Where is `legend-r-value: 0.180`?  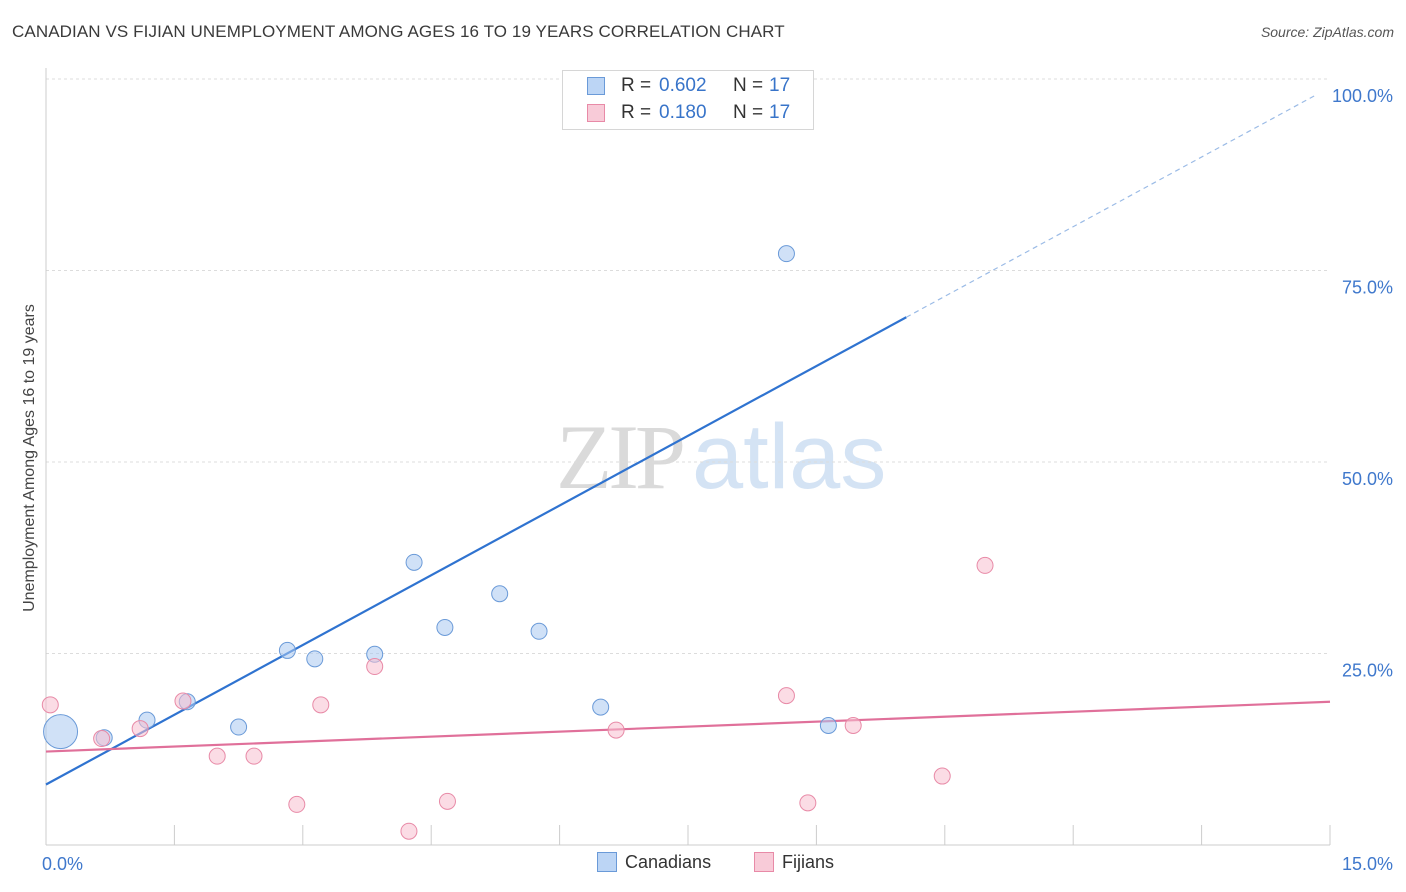 legend-r-value: 0.180 is located at coordinates (683, 112).